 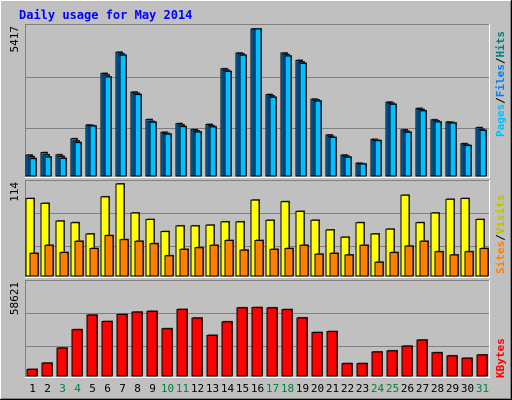 I want to click on x-tick-label-13: 13, so click(x=212, y=388).